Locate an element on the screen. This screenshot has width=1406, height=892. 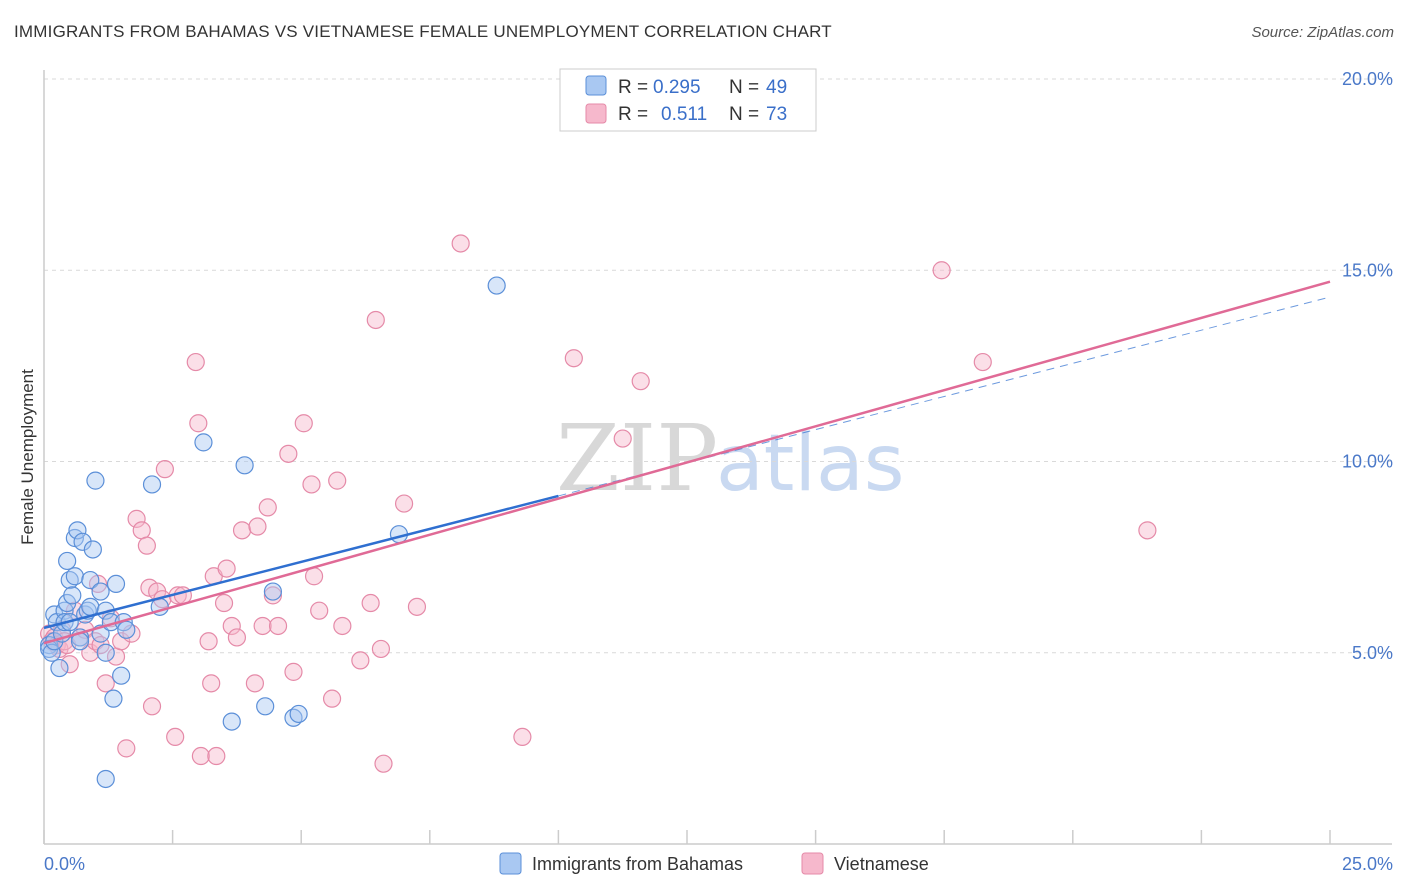
bottom-legend-label-bahamas: Immigrants from Bahamas is located at coordinates (637, 864).